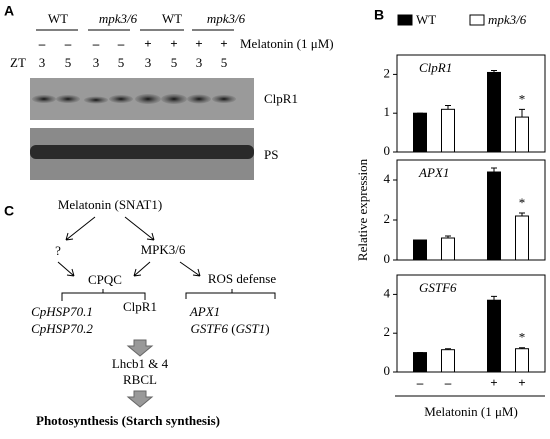 The height and width of the screenshot is (439, 550). Describe the element at coordinates (435, 67) in the screenshot. I see `chart-title: ClpR1` at that location.